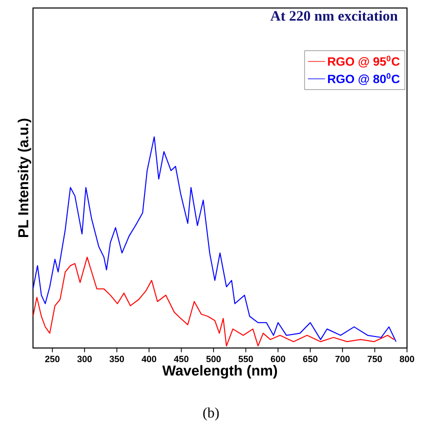 Image resolution: width=422 pixels, height=427 pixels. Describe the element at coordinates (149, 359) in the screenshot. I see `x-tick-label: 400` at that location.